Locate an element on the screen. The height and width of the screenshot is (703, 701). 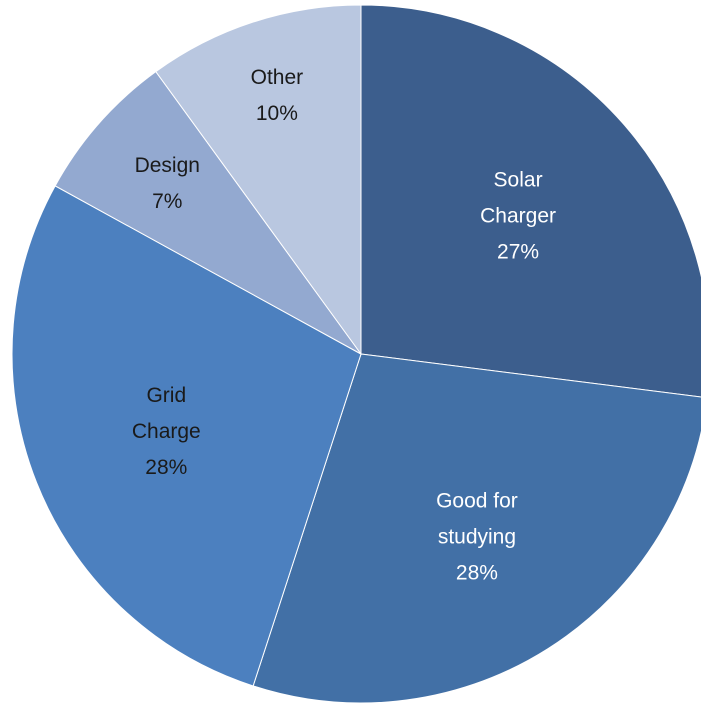
pie-slice-label-1: Good for studying 28% is located at coordinates (477, 537).